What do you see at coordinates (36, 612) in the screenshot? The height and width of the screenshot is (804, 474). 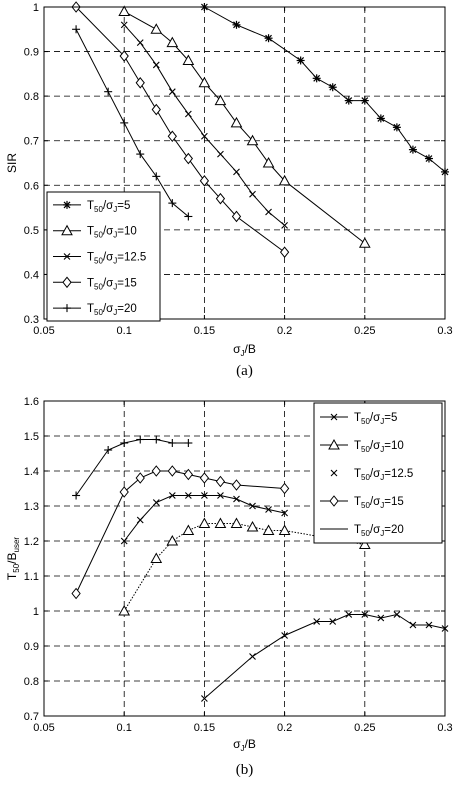 I see `y-tick-label: 1` at bounding box center [36, 612].